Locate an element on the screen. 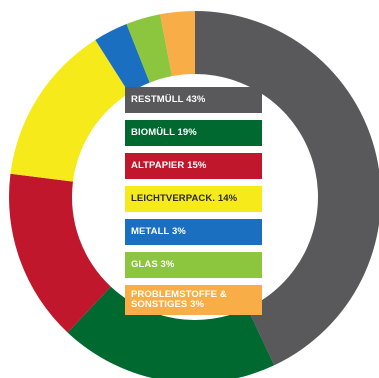 The width and height of the screenshot is (379, 378). slice-metall is located at coordinates (122, 59).